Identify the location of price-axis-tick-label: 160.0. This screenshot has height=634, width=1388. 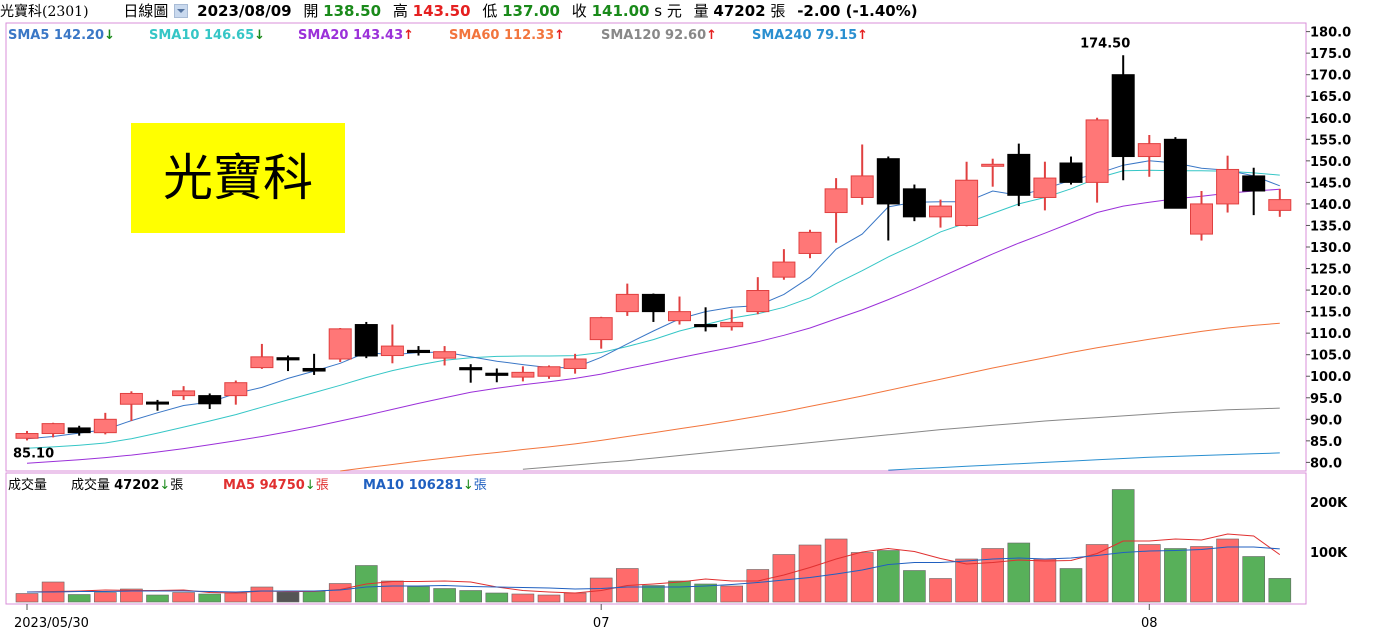
(1330, 119).